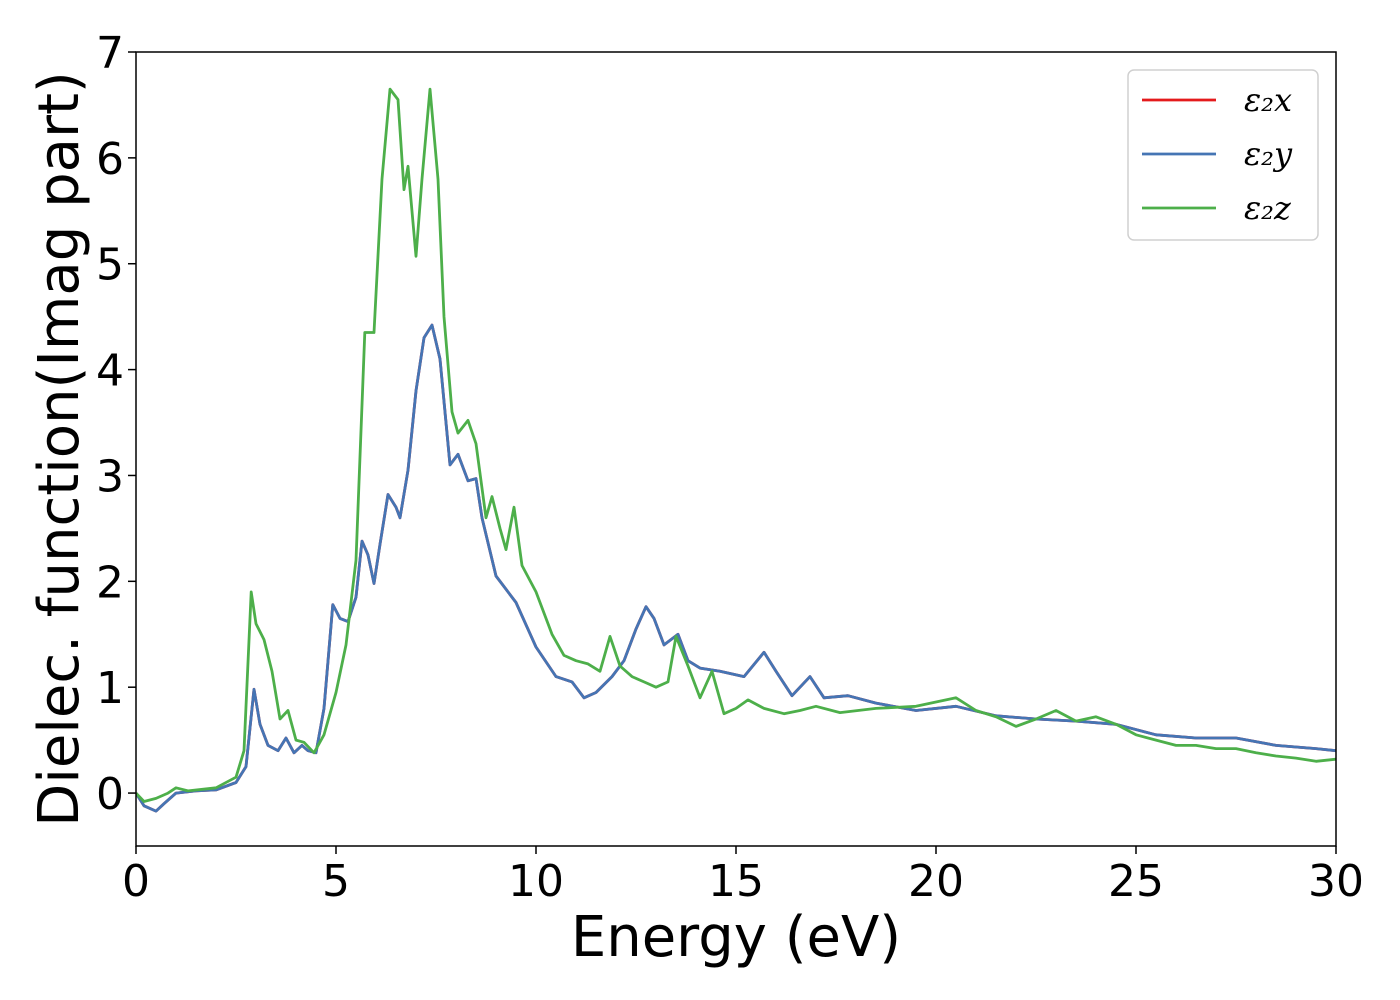 This screenshot has height=1000, width=1400. I want to click on y-axis-label: Dielec. function(Imag part), so click(59, 449).